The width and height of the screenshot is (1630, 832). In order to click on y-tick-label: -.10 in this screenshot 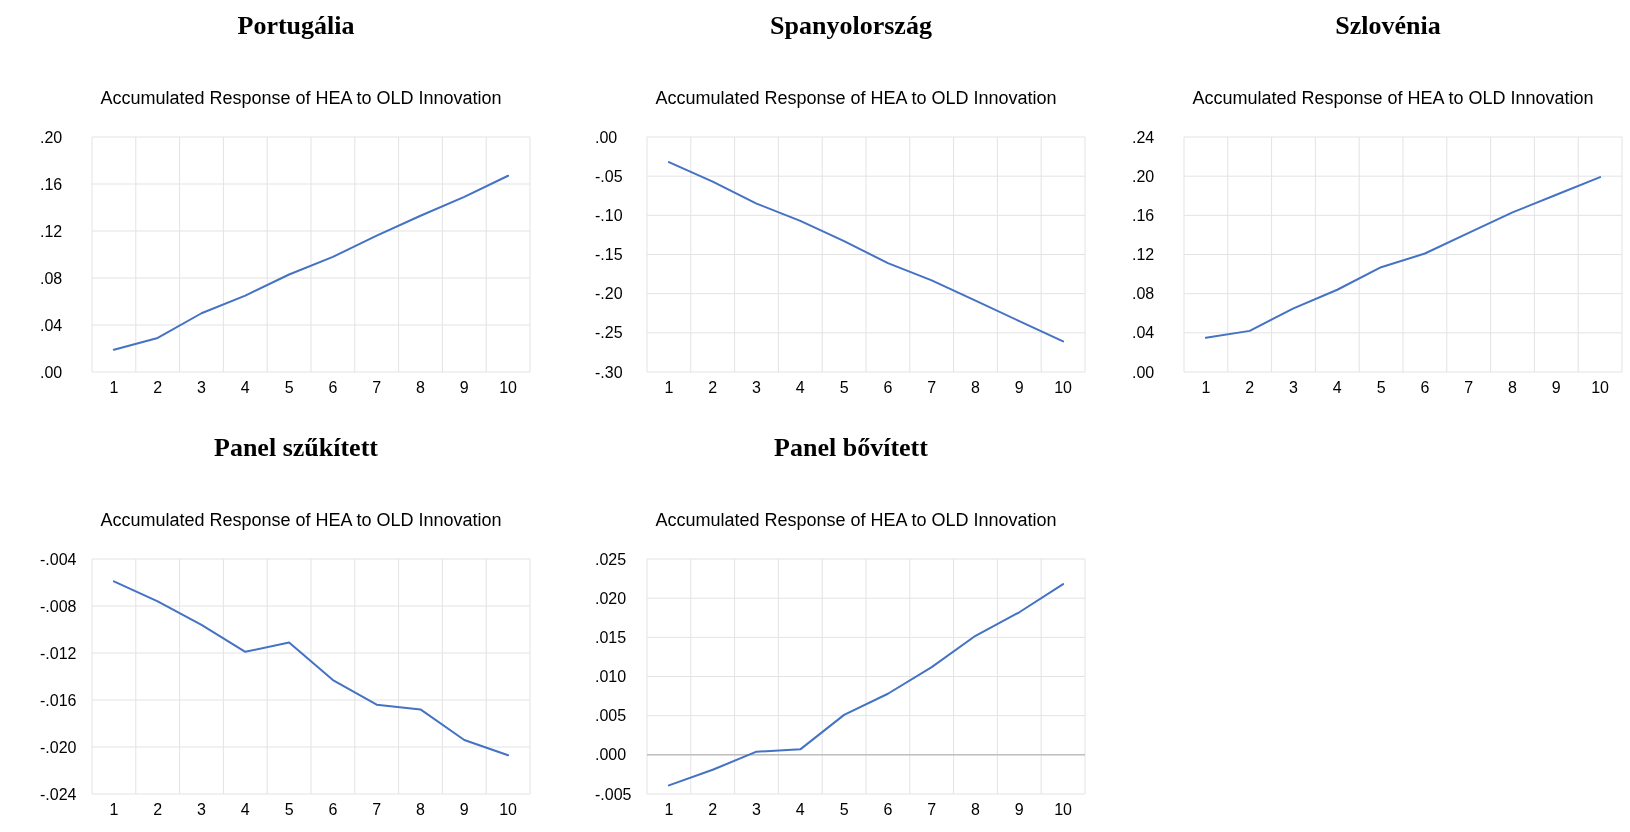, I will do `click(609, 215)`.